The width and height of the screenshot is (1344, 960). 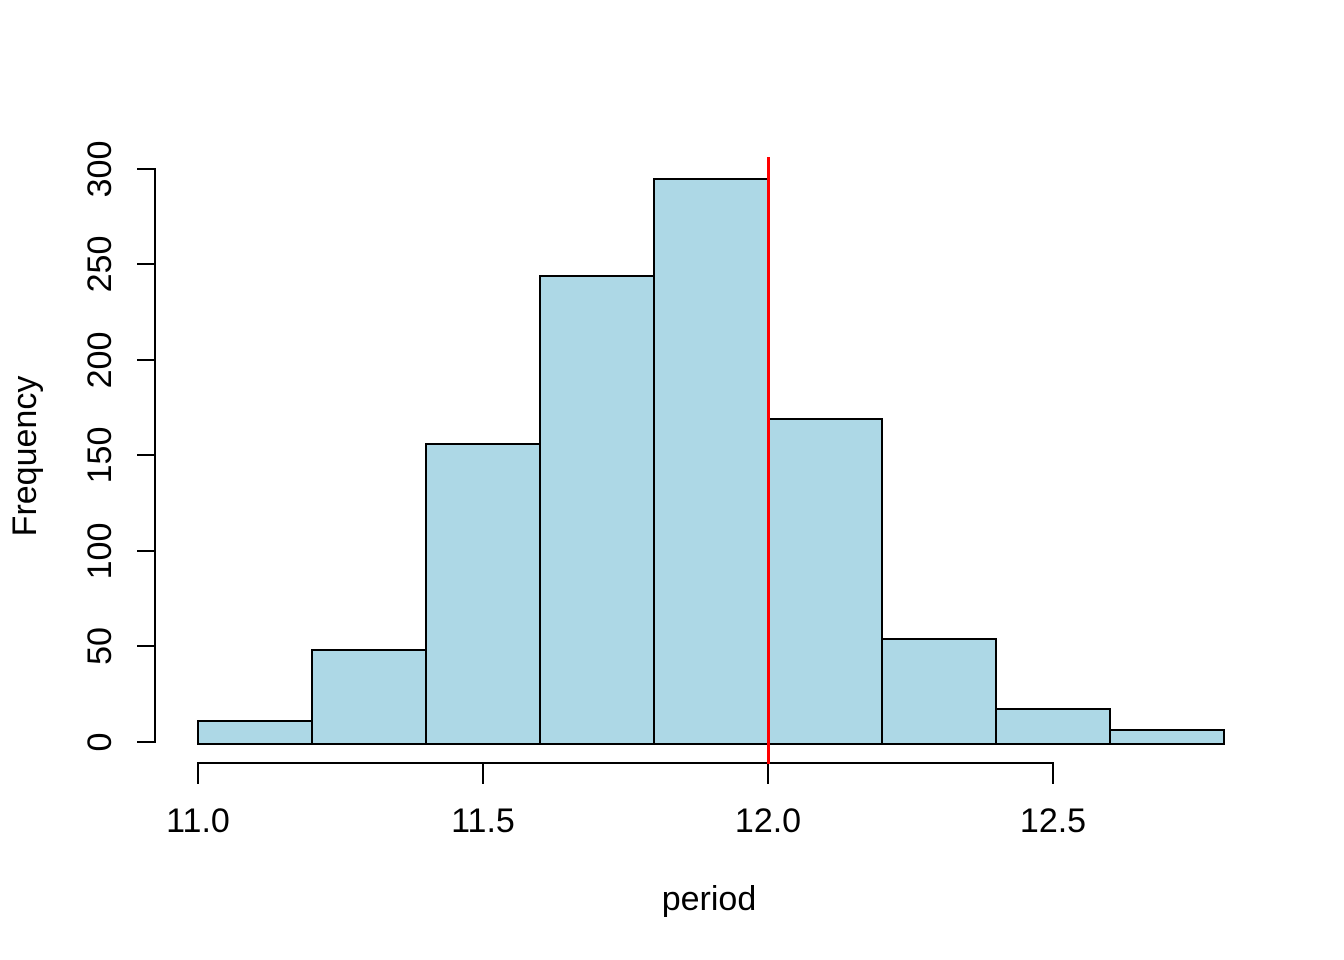 I want to click on x-axis-line, so click(x=625, y=763).